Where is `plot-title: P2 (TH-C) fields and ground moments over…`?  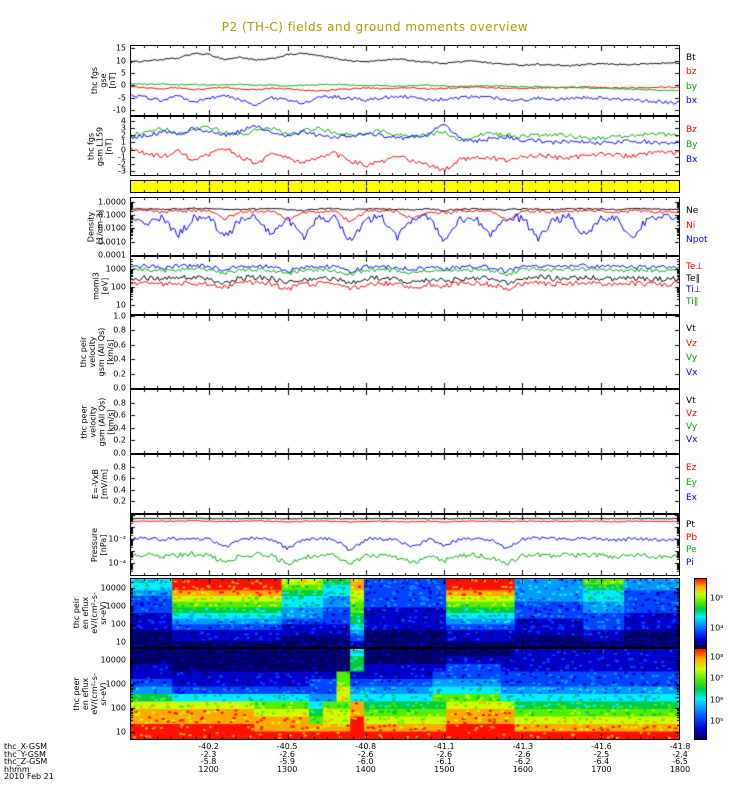
plot-title: P2 (TH-C) fields and ground moments over… is located at coordinates (375, 27).